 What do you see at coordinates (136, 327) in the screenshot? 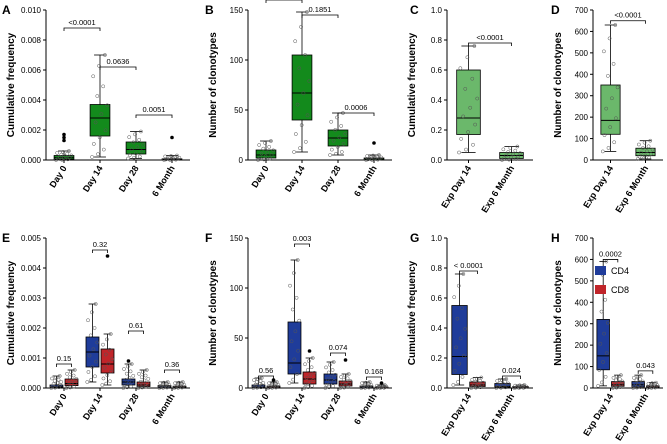
I see `significance-bracket: 0.61` at bounding box center [136, 327].